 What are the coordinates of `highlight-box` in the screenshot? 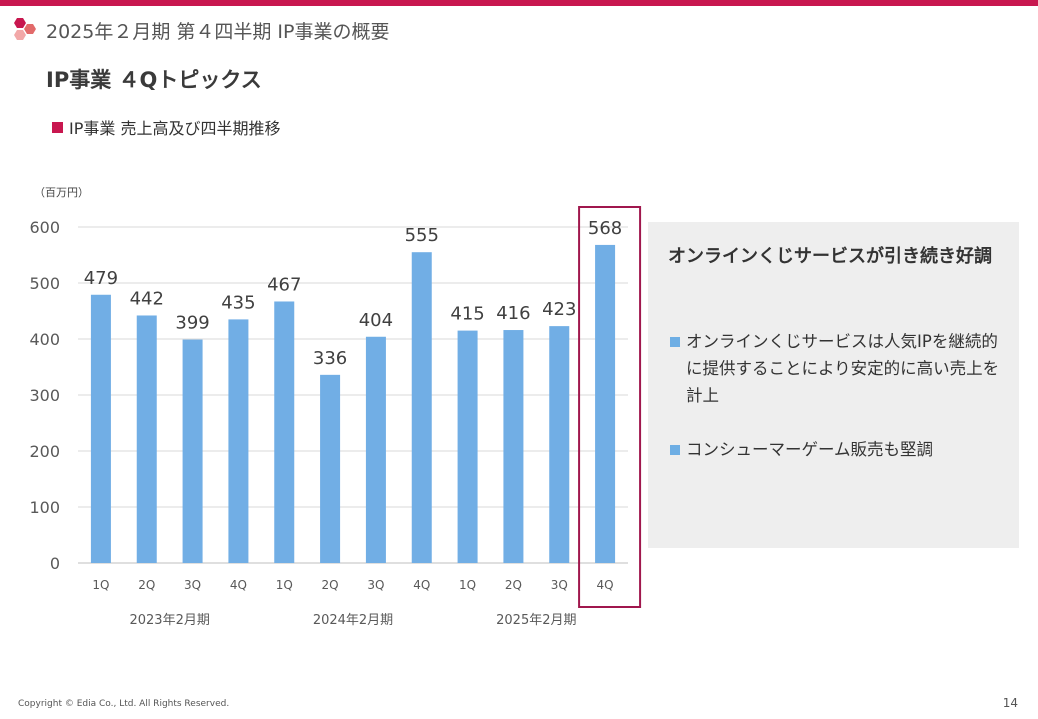 It's located at (610, 407).